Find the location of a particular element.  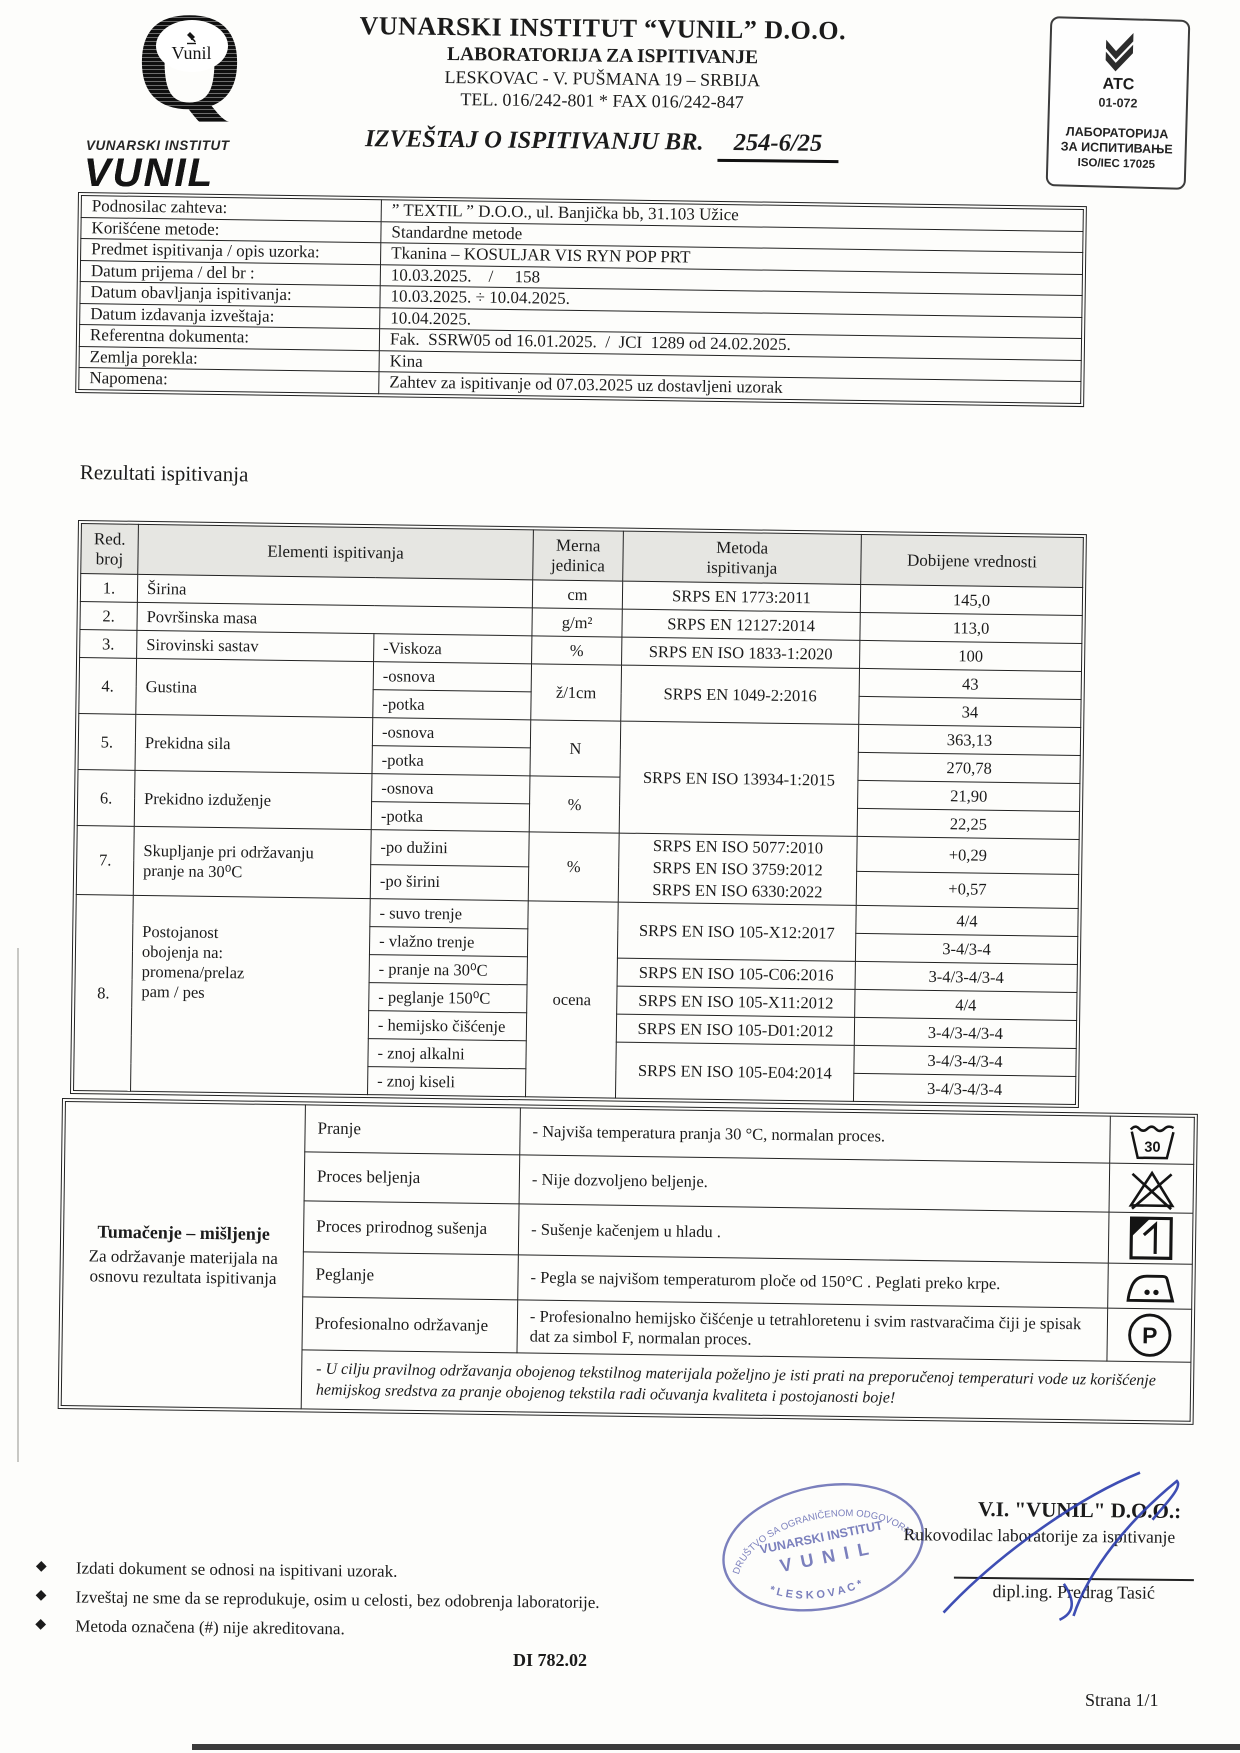

q-logo-bubble: Vunil is located at coordinates (191, 46).